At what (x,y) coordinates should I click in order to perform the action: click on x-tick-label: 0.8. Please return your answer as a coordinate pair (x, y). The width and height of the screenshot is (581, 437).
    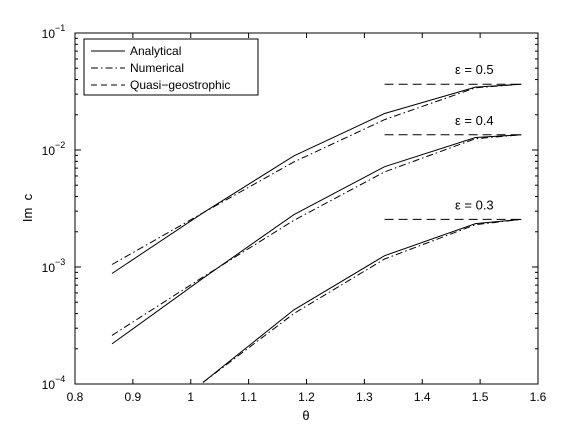
    Looking at the image, I should click on (75, 397).